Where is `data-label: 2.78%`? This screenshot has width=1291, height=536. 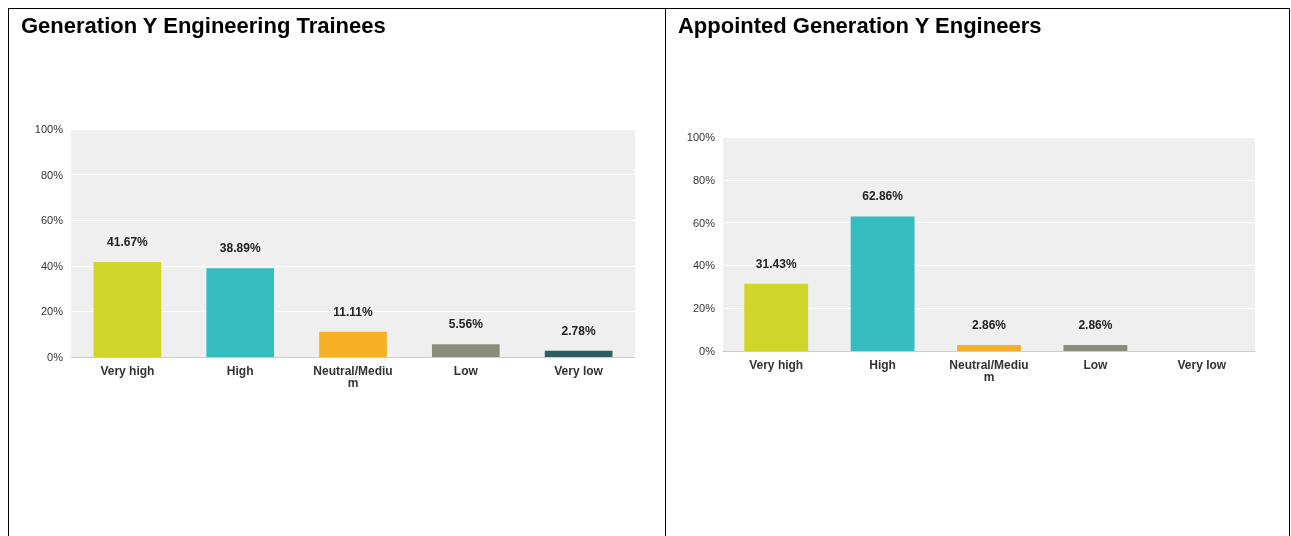 data-label: 2.78% is located at coordinates (578, 330).